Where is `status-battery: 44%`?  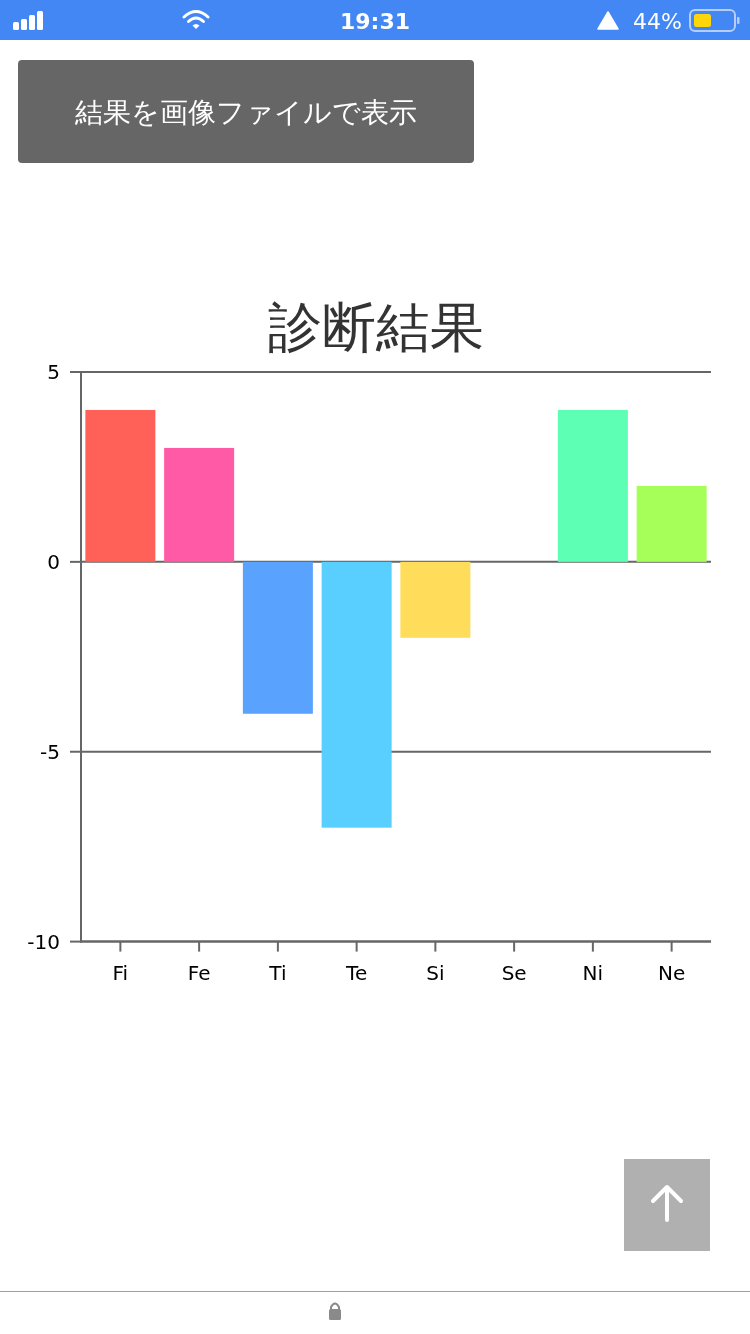 status-battery: 44% is located at coordinates (657, 21).